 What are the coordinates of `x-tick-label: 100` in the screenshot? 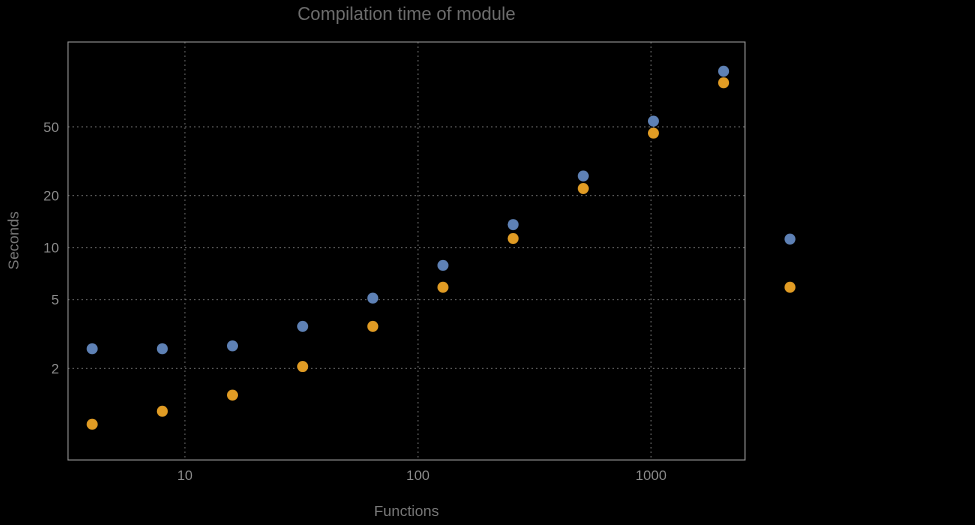 It's located at (418, 475).